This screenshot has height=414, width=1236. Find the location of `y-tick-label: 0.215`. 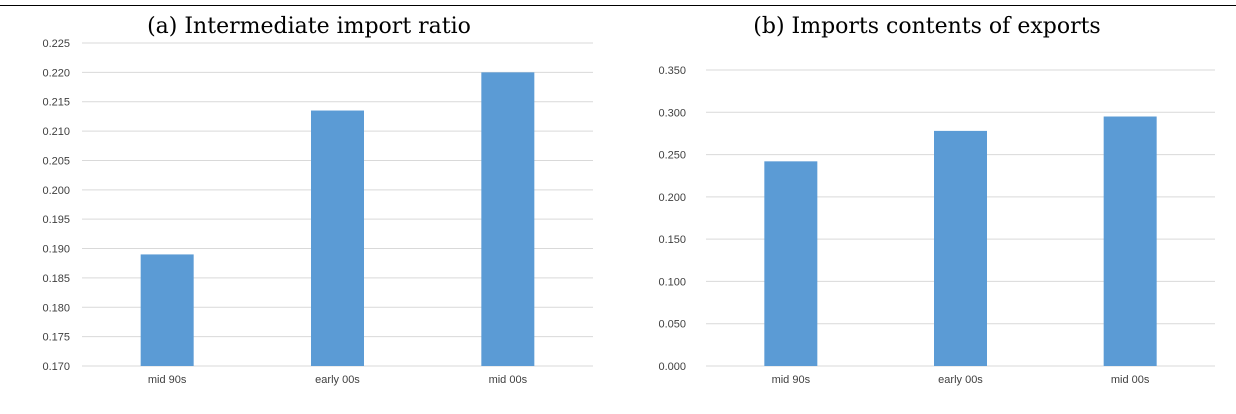

y-tick-label: 0.215 is located at coordinates (56, 103).